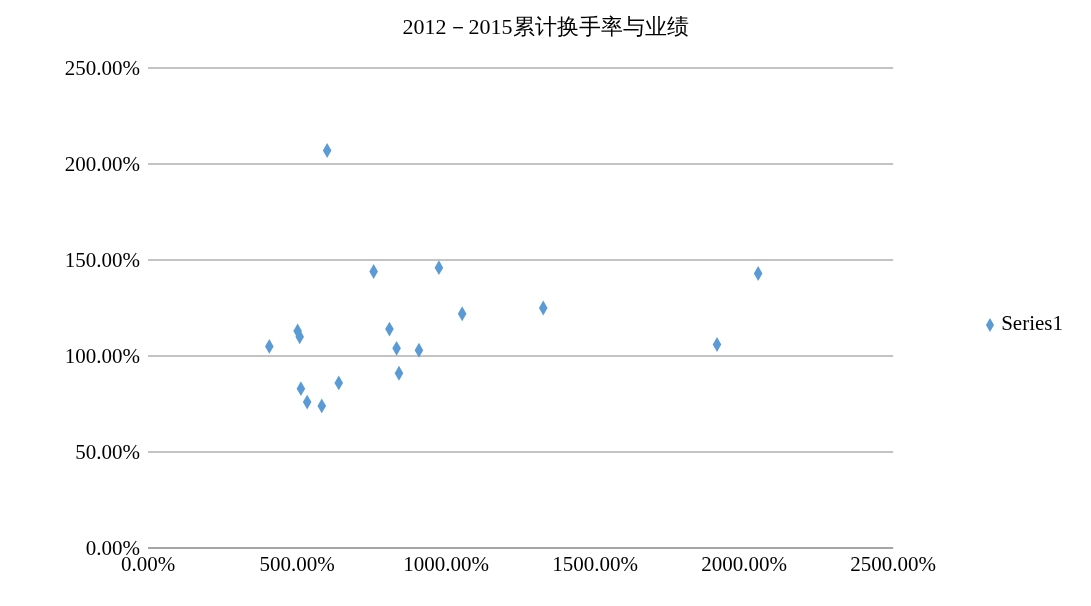 The height and width of the screenshot is (606, 1091). I want to click on x-tick-label: 2000.00%, so click(744, 563).